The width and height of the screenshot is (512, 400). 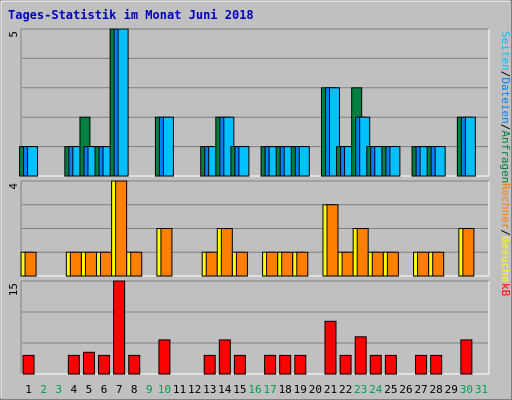 What do you see at coordinates (239, 389) in the screenshot?
I see `x-tick-label-15: 15` at bounding box center [239, 389].